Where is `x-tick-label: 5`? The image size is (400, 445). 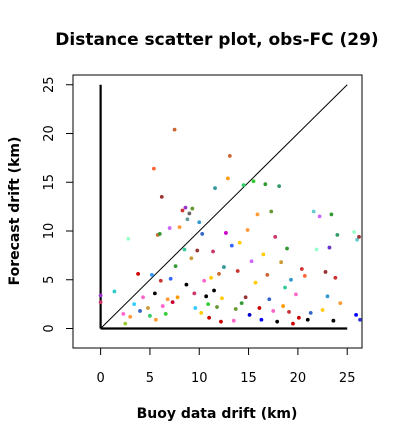 x-tick-label: 5 is located at coordinates (150, 378).